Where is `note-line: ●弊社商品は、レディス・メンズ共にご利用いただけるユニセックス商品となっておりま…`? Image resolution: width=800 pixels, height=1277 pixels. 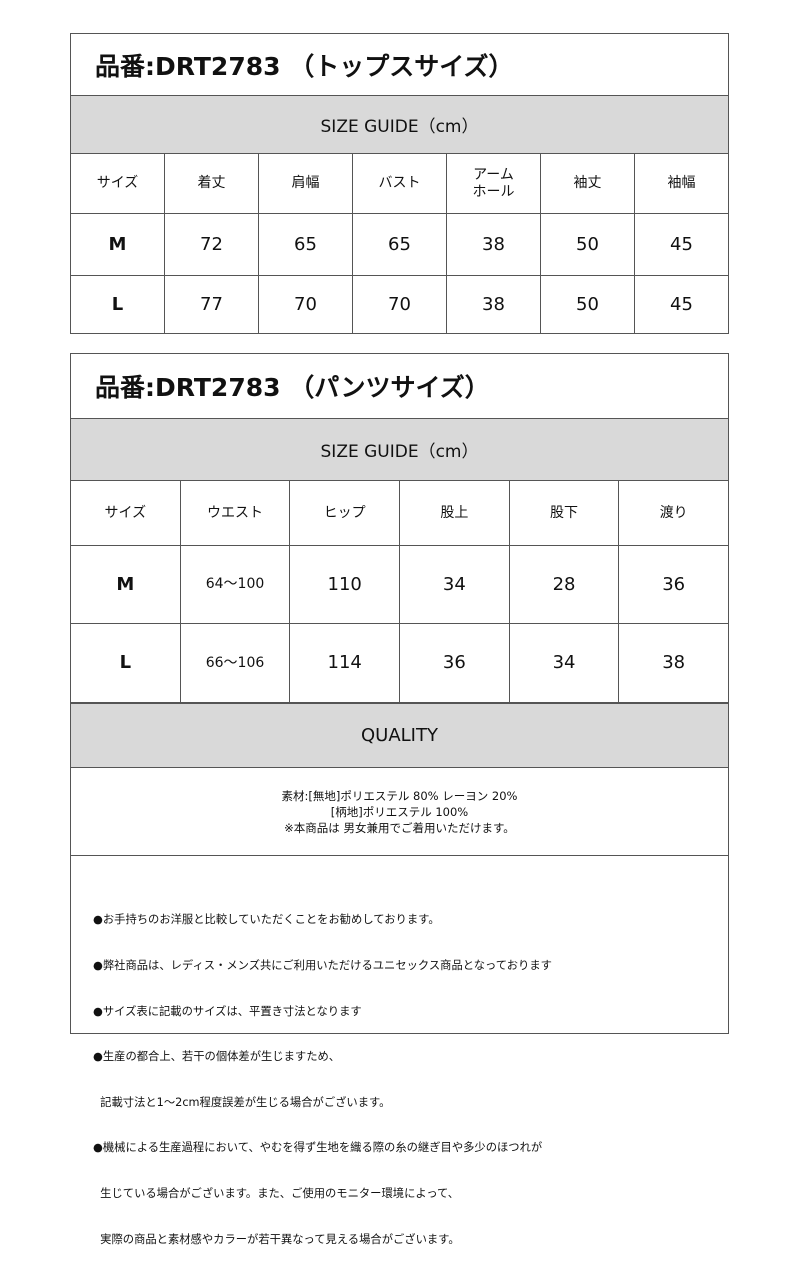
note-line: ●弊社商品は、レディス・メンズ共にご利用いただけるユニセックス商品となっておりま… is located at coordinates (322, 966).